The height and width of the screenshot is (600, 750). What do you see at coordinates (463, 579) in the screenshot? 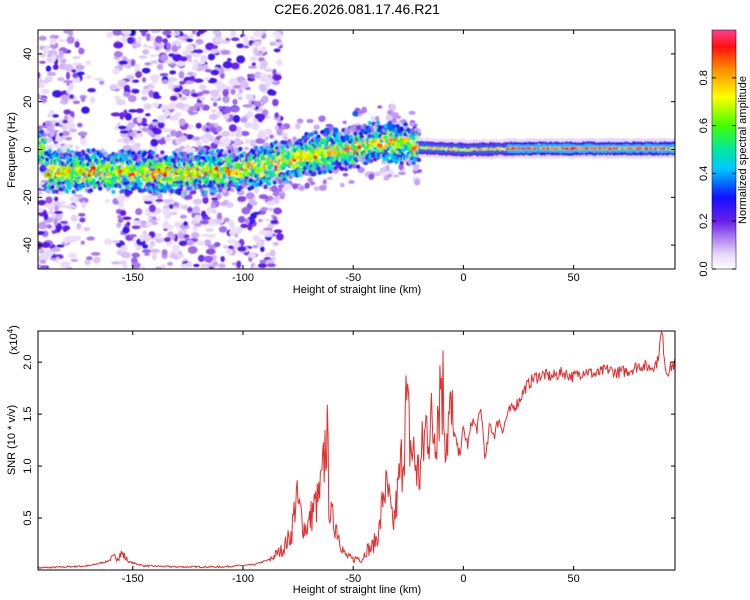
I see `x-tick-label: 0` at bounding box center [463, 579].